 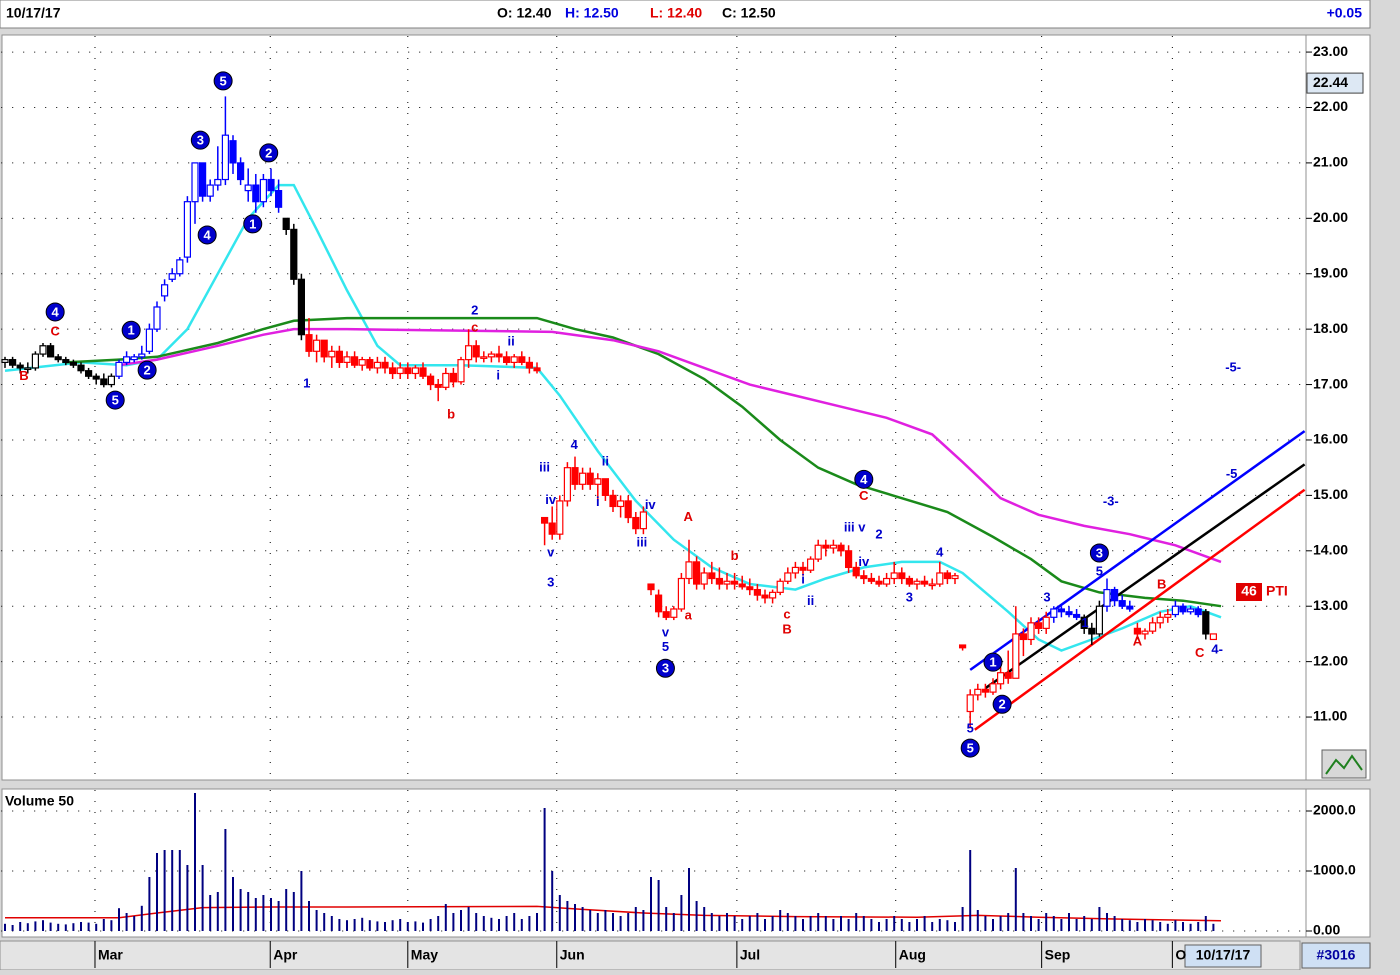 I want to click on volume-title: Volume 50, so click(x=39, y=801).